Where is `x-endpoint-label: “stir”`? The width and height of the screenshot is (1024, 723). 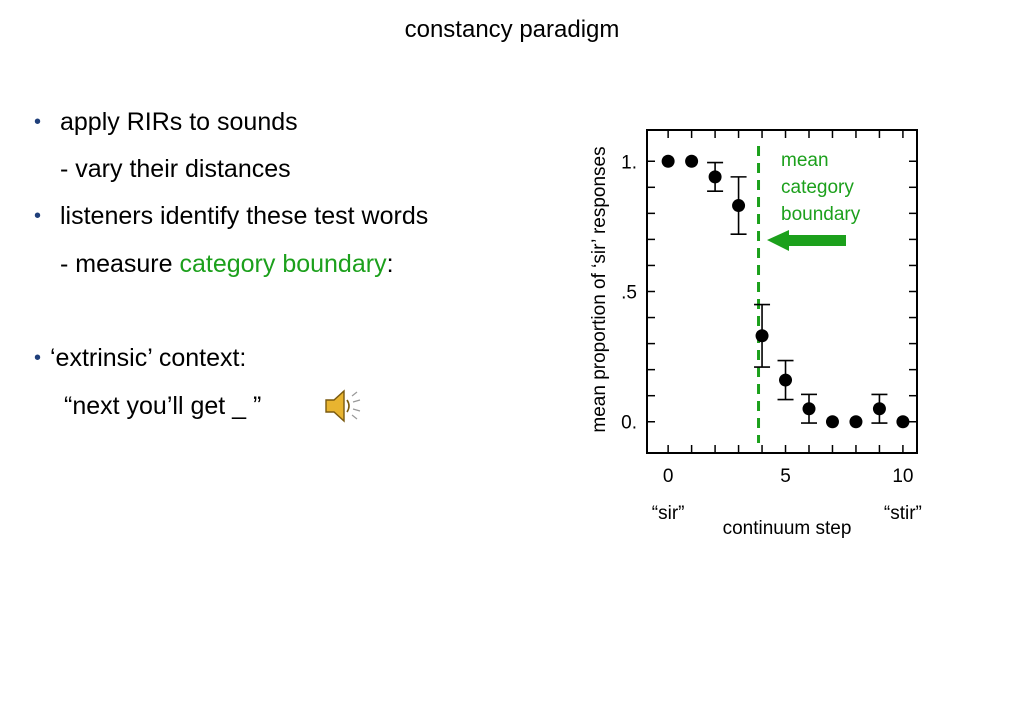 x-endpoint-label: “stir” is located at coordinates (903, 513).